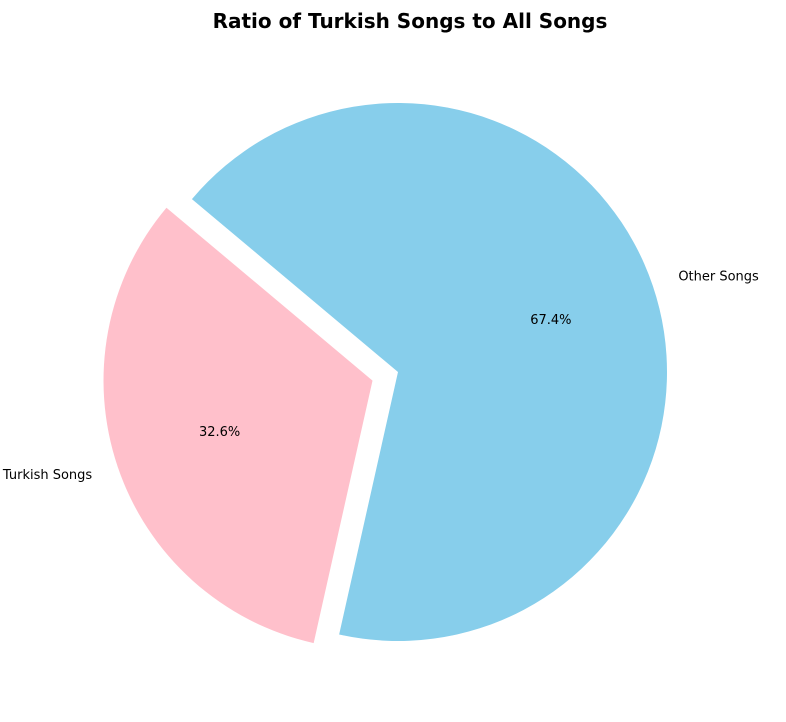  Describe the element at coordinates (219, 432) in the screenshot. I see `slice-pct-label-turkish-songs: 32.6%` at that location.